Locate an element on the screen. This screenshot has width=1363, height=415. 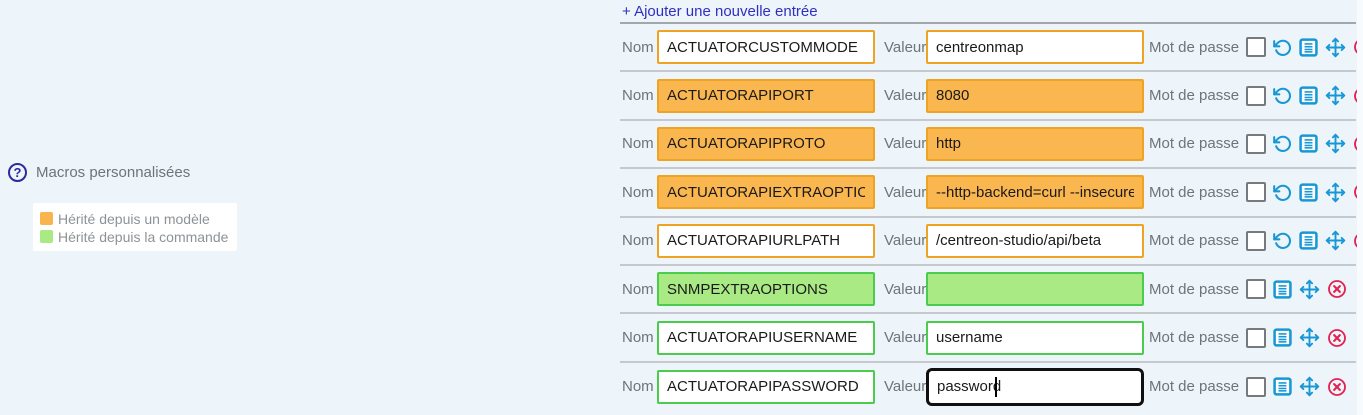
legend-item-command: Hérité depuis la commande is located at coordinates (135, 237).